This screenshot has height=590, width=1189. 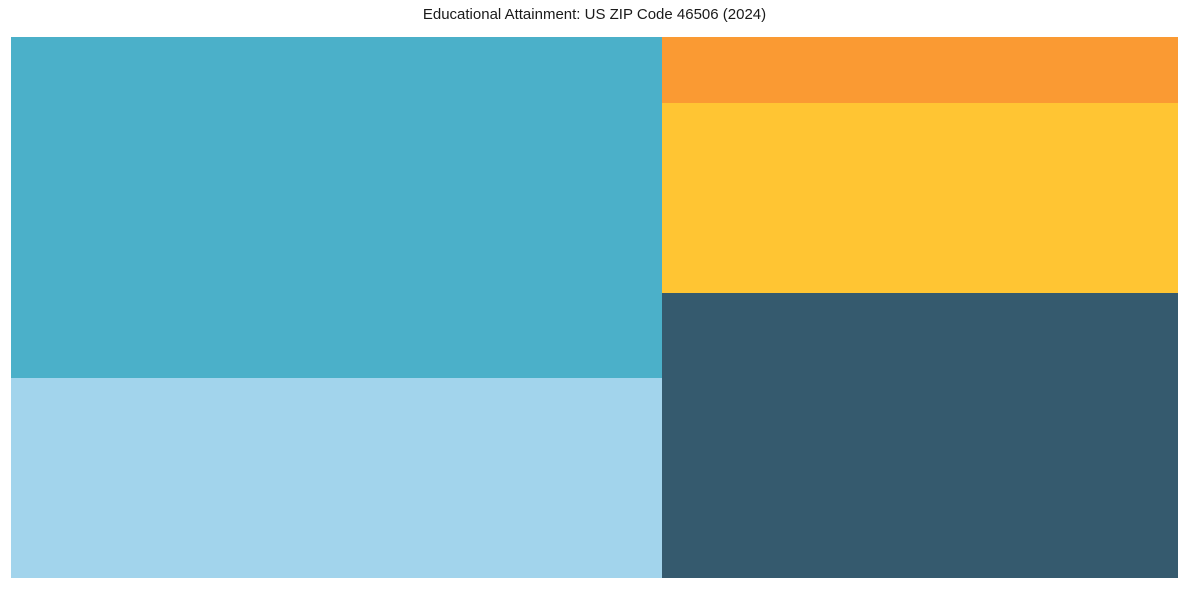 What do you see at coordinates (920, 198) in the screenshot?
I see `treemap-tile-high-school-graduate: High School Graduate` at bounding box center [920, 198].